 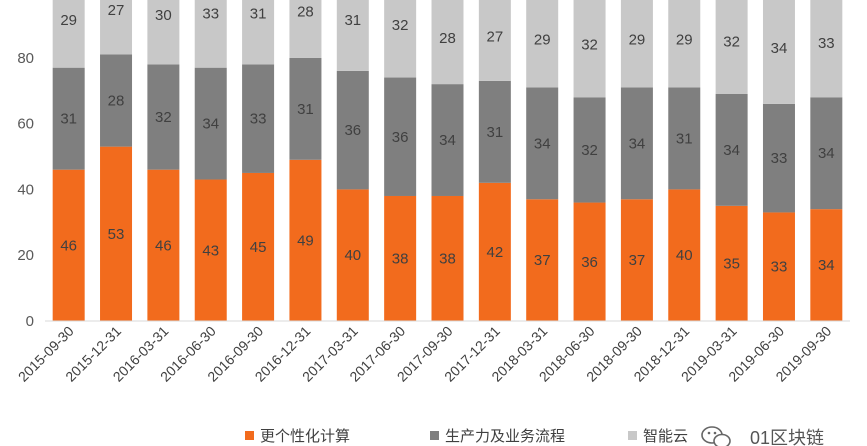 What do you see at coordinates (25, 58) in the screenshot?
I see `y-tick-label: 80` at bounding box center [25, 58].